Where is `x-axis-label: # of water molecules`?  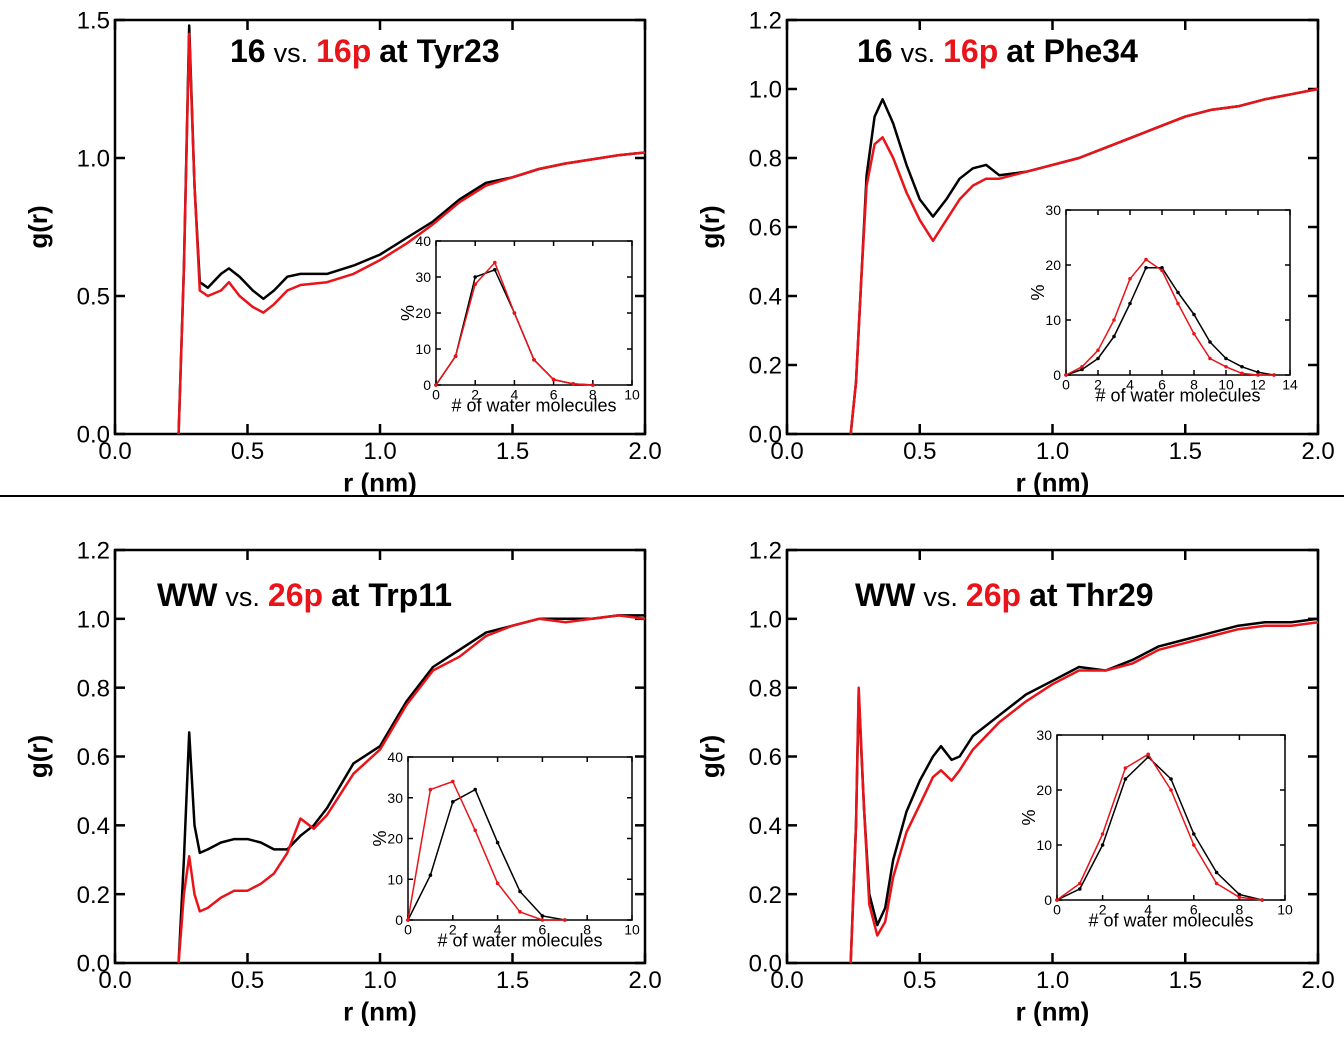
x-axis-label: # of water molecules is located at coordinates (519, 941).